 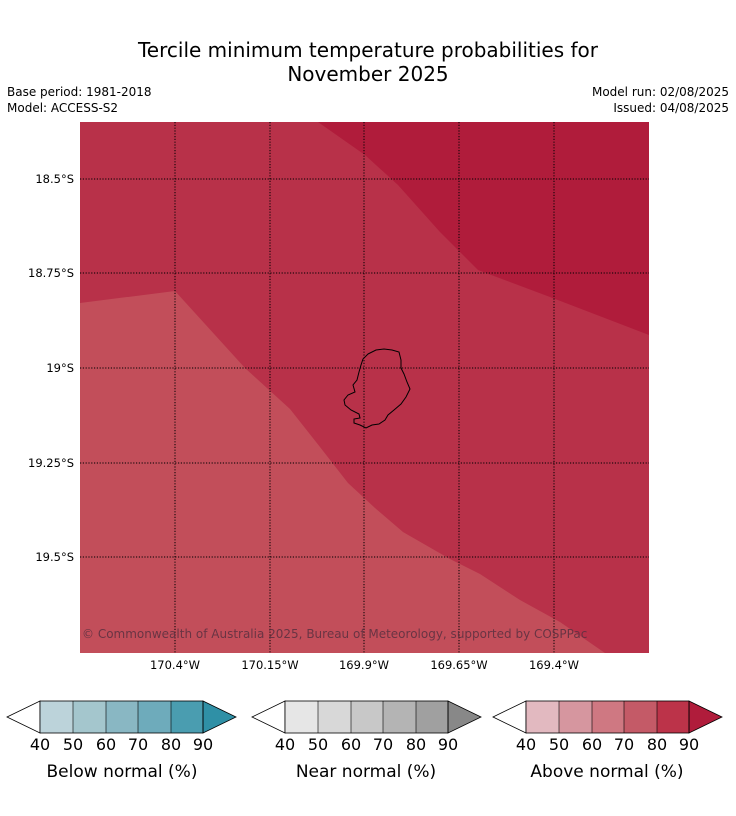 What do you see at coordinates (416, 744) in the screenshot?
I see `cbar-near-tick: 80` at bounding box center [416, 744].